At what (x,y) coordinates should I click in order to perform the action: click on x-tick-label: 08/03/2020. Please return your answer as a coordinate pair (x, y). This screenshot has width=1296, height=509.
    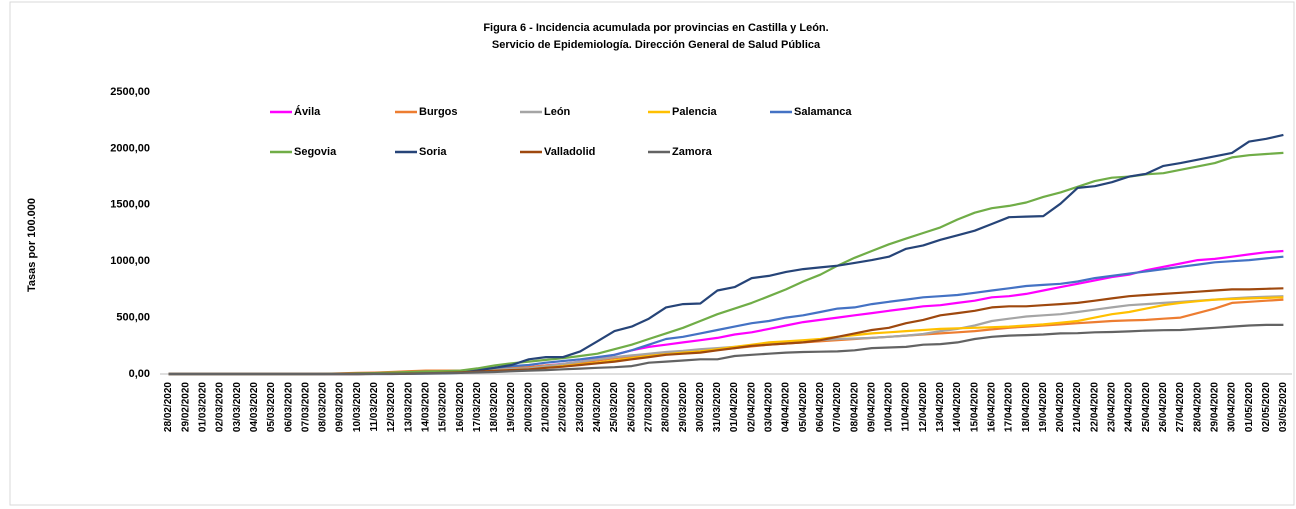
    Looking at the image, I should click on (323, 407).